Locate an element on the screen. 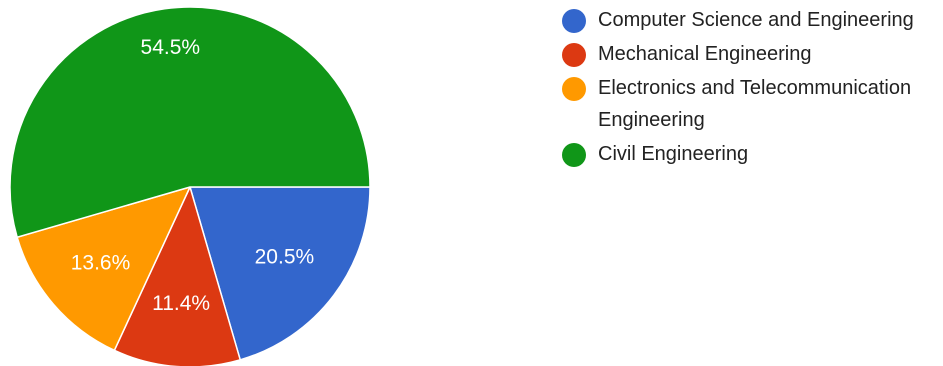  slice-value-label: 20.5% is located at coordinates (285, 256).